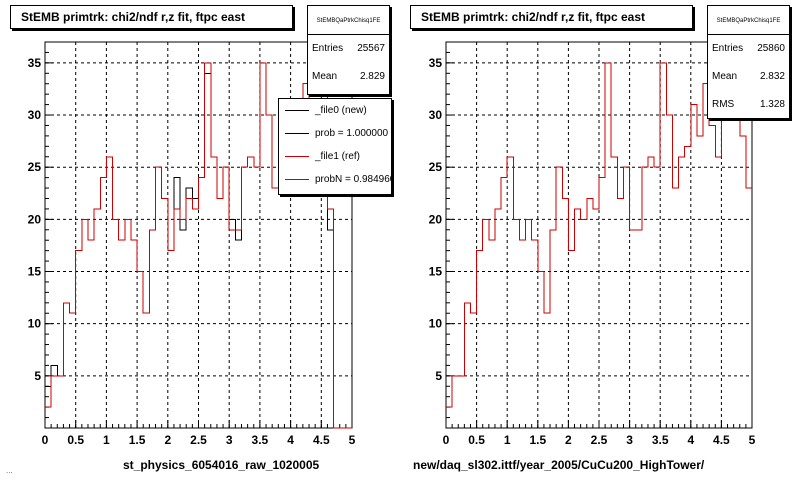 This screenshot has width=800, height=480. Describe the element at coordinates (371, 48) in the screenshot. I see `stats-value: 25567` at that location.